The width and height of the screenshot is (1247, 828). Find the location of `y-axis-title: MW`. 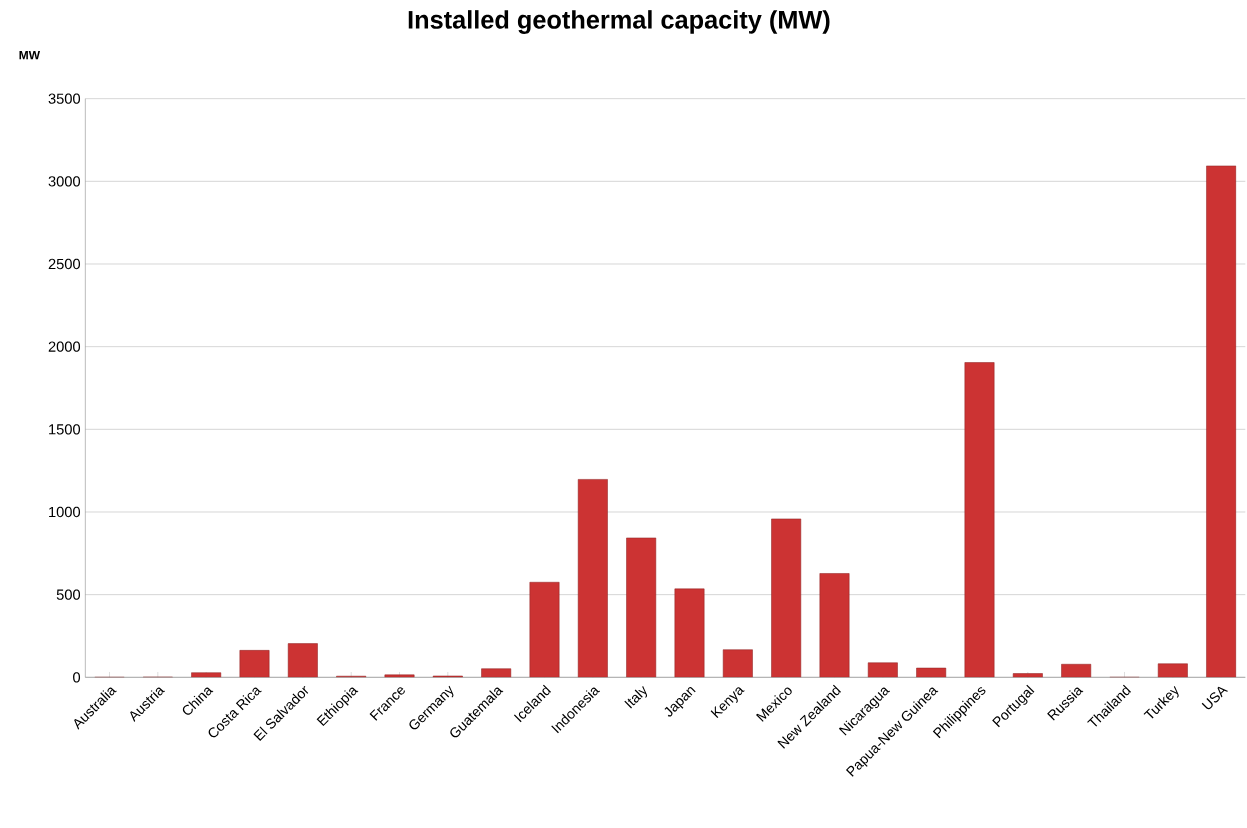

y-axis-title: MW is located at coordinates (30, 55).